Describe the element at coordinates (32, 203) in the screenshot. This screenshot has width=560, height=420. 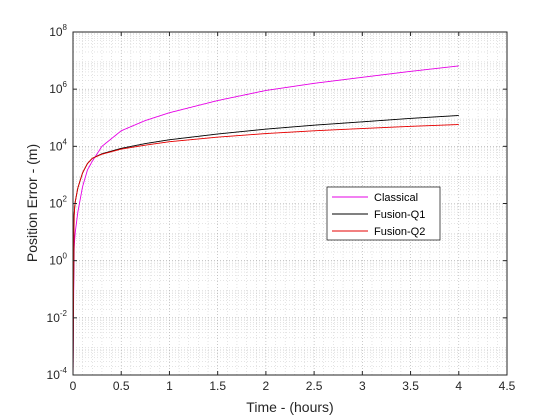
I see `y-axis-title: Position Error - (m)` at that location.